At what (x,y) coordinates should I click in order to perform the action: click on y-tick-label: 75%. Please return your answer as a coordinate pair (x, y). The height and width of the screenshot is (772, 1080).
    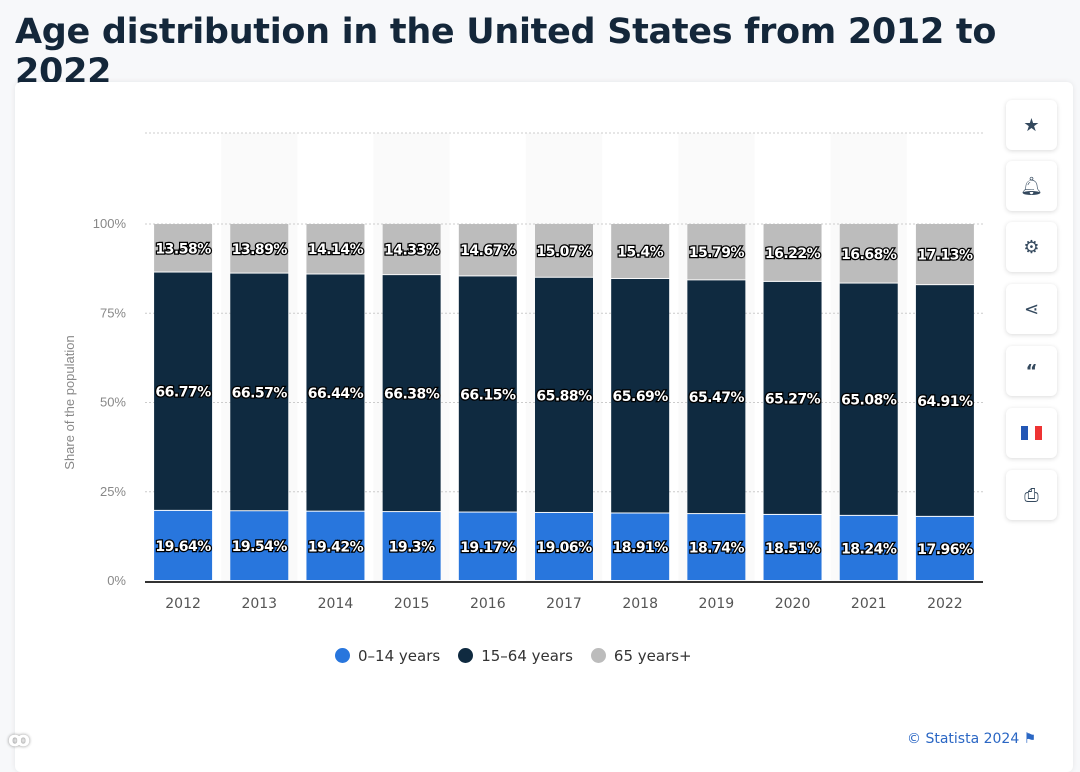
    Looking at the image, I should click on (113, 312).